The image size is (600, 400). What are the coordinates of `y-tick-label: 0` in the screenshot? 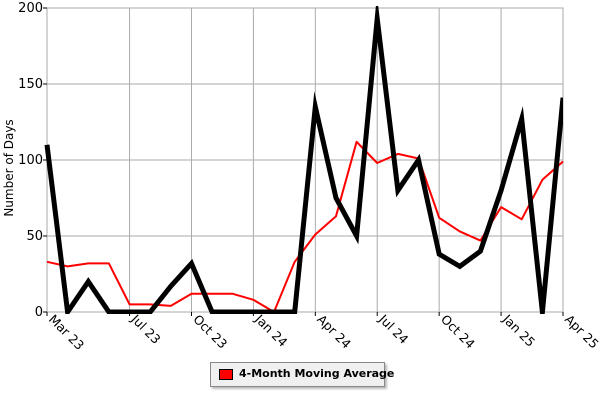 It's located at (39, 312).